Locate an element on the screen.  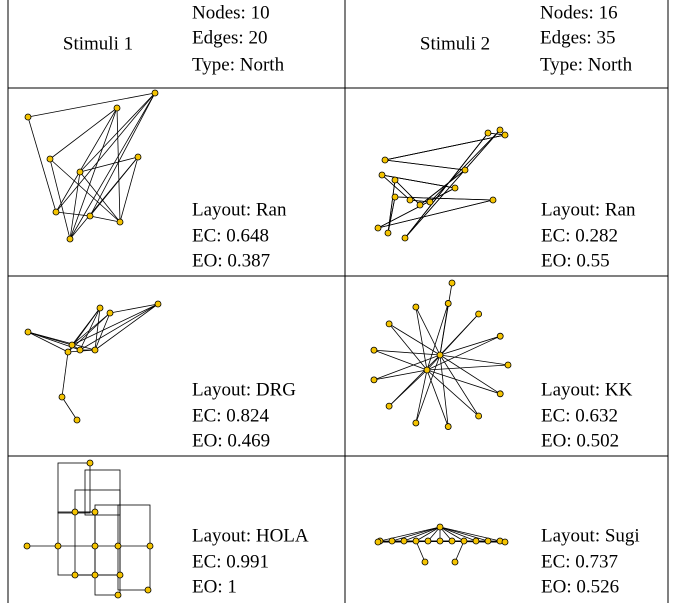
layout-metric: EC: 0.824 is located at coordinates (231, 415).